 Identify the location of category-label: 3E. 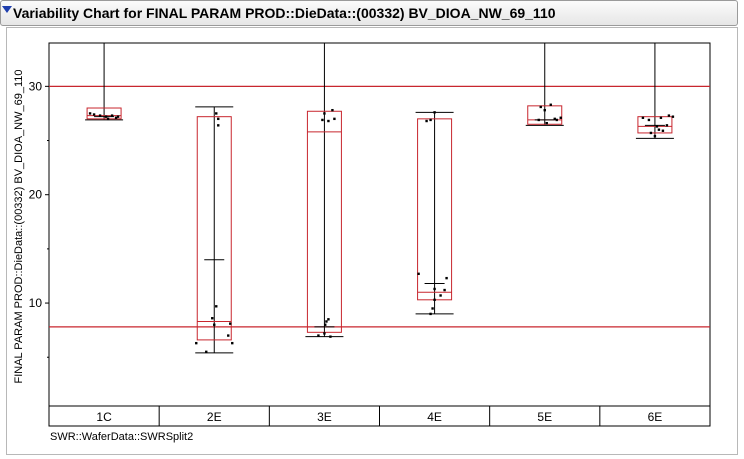
(324, 417).